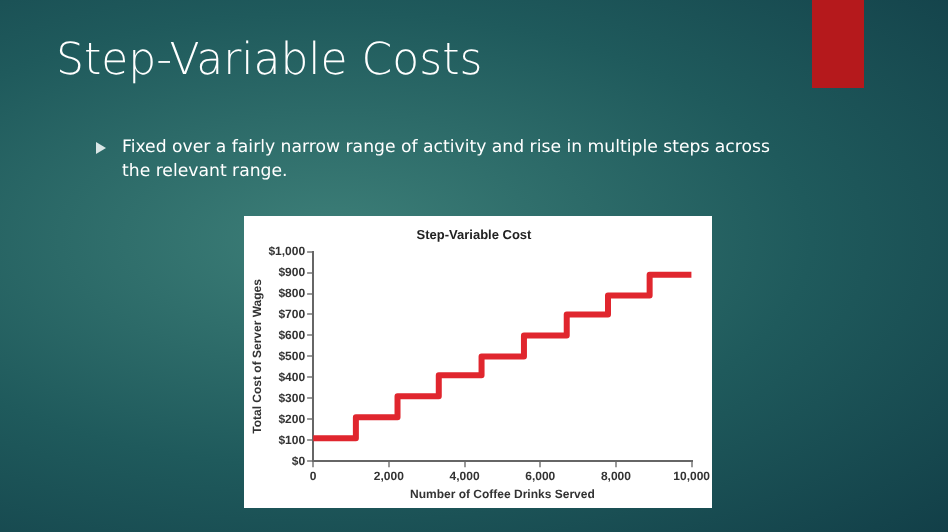  Describe the element at coordinates (447, 160) in the screenshot. I see `text: Fixed over a fairly narrow range of activity and rise in multiple steps across the relevant range.` at that location.